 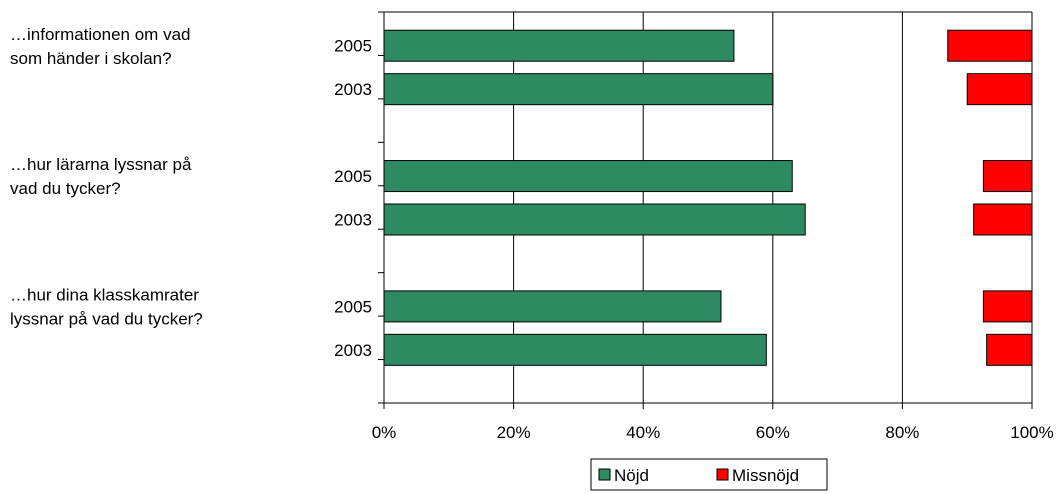 I want to click on category-label: vad du tycker?, so click(x=65, y=188).